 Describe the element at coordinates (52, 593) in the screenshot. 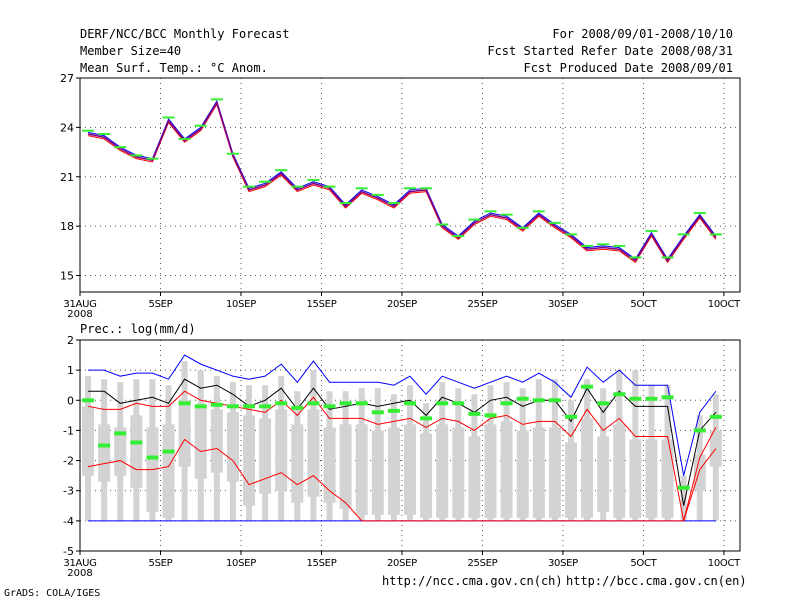

I see `grads-credit: GrADS: COLA/IGES` at that location.